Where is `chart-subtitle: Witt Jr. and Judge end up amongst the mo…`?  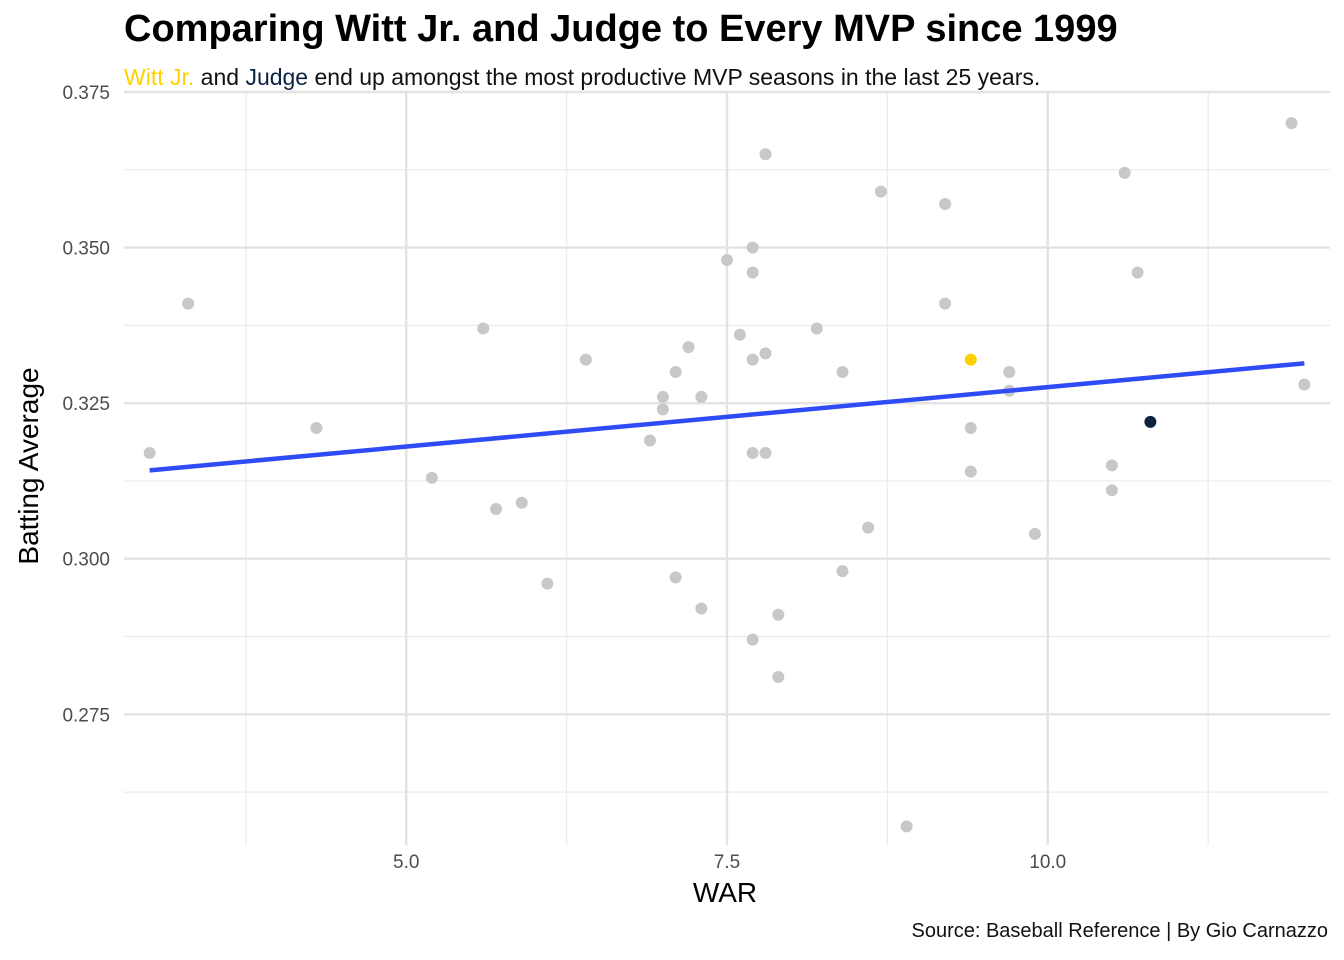
chart-subtitle: Witt Jr. and Judge end up amongst the mo… is located at coordinates (582, 77).